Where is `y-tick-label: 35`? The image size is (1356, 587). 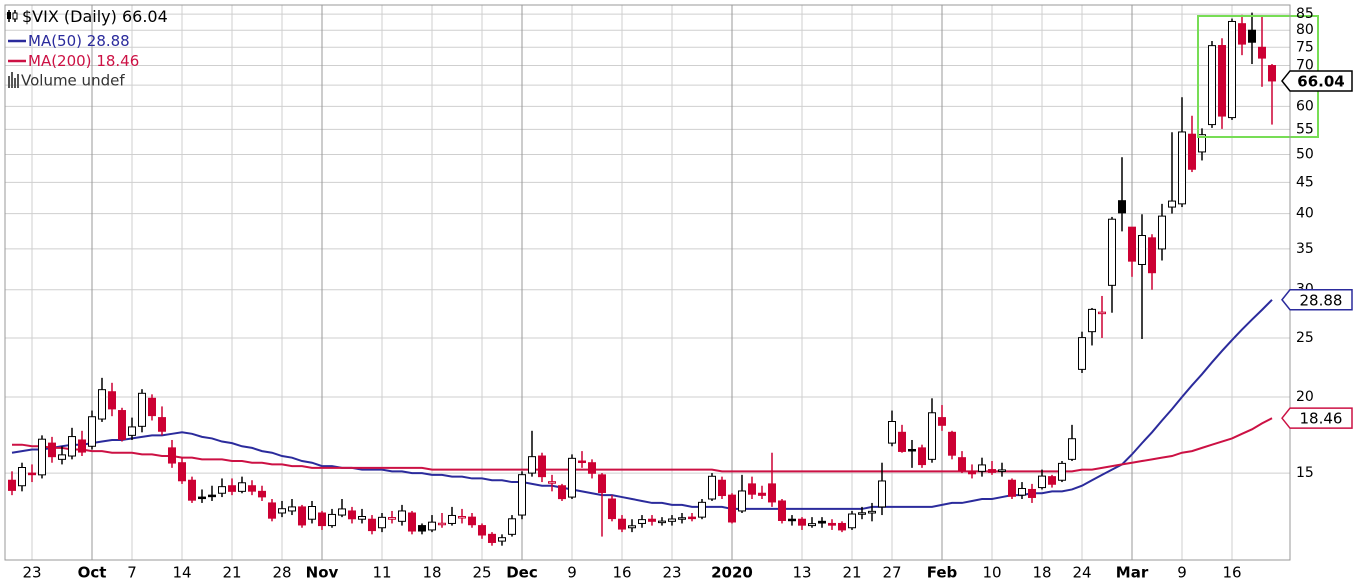 y-tick-label: 35 is located at coordinates (1305, 249).